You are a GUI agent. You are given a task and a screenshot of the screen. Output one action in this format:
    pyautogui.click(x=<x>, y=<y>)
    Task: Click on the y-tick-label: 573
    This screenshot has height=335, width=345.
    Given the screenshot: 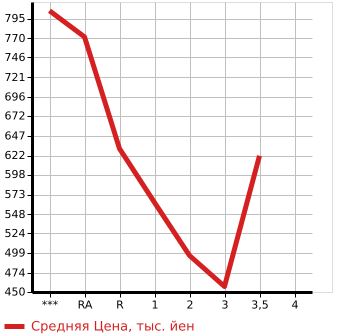 What is the action you would take?
    pyautogui.click(x=15, y=195)
    